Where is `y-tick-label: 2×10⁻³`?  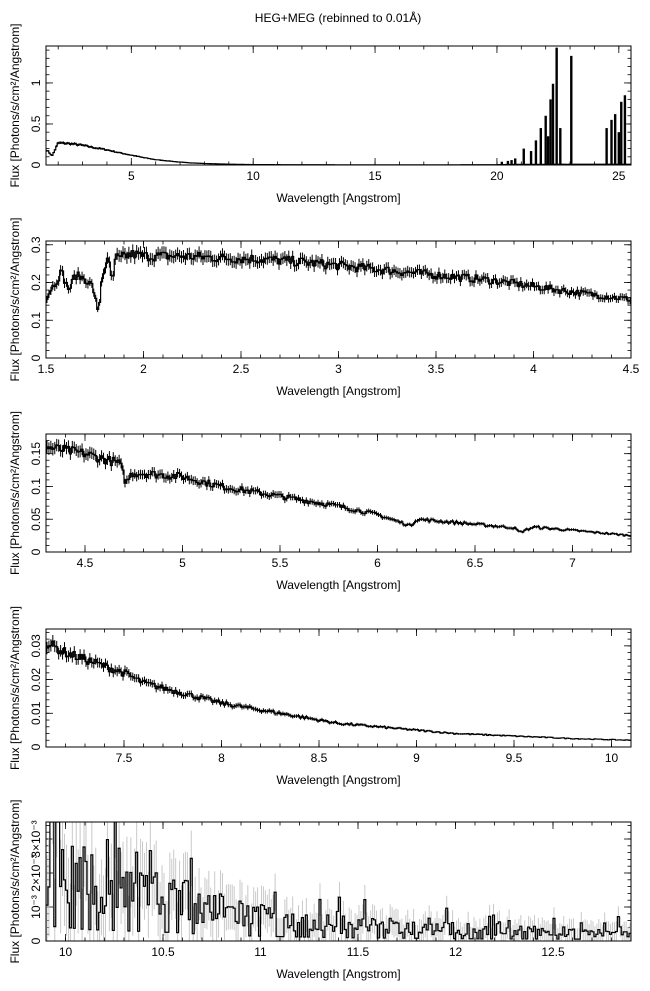 y-tick-label: 2×10⁻³ is located at coordinates (36, 872).